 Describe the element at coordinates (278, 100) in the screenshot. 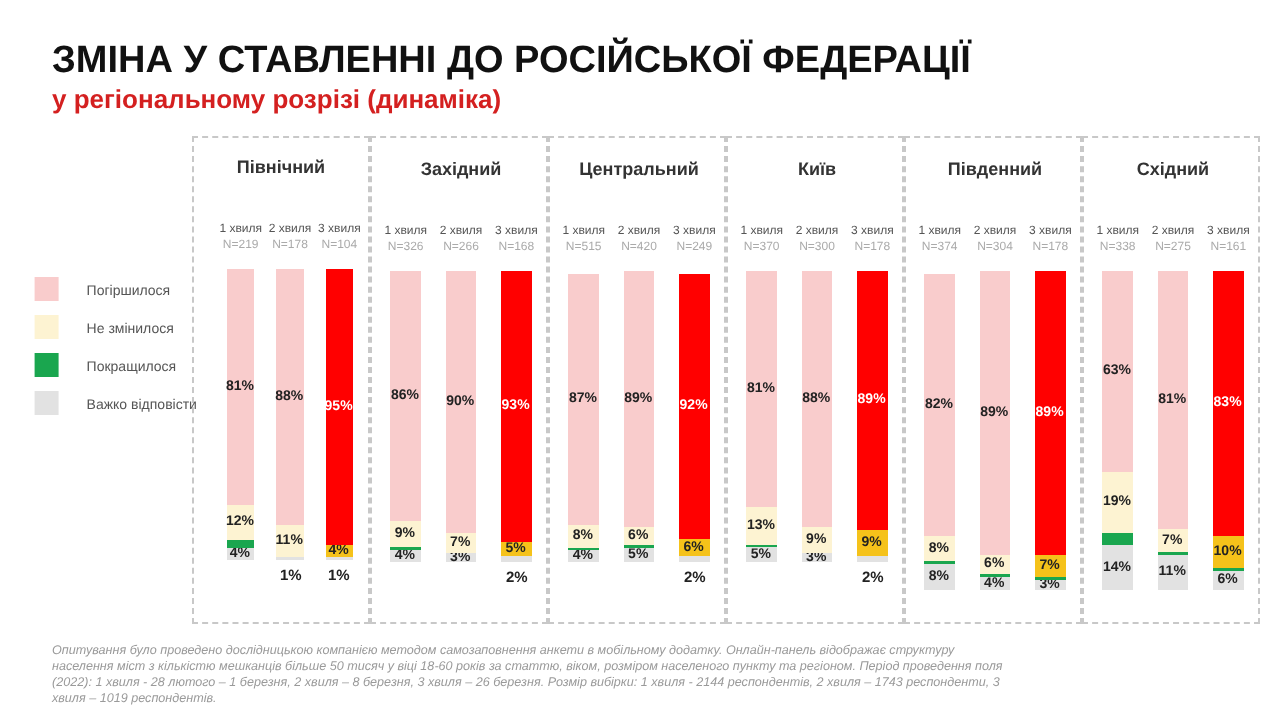

I see `text: у регіональному розрізі (динаміка)` at that location.